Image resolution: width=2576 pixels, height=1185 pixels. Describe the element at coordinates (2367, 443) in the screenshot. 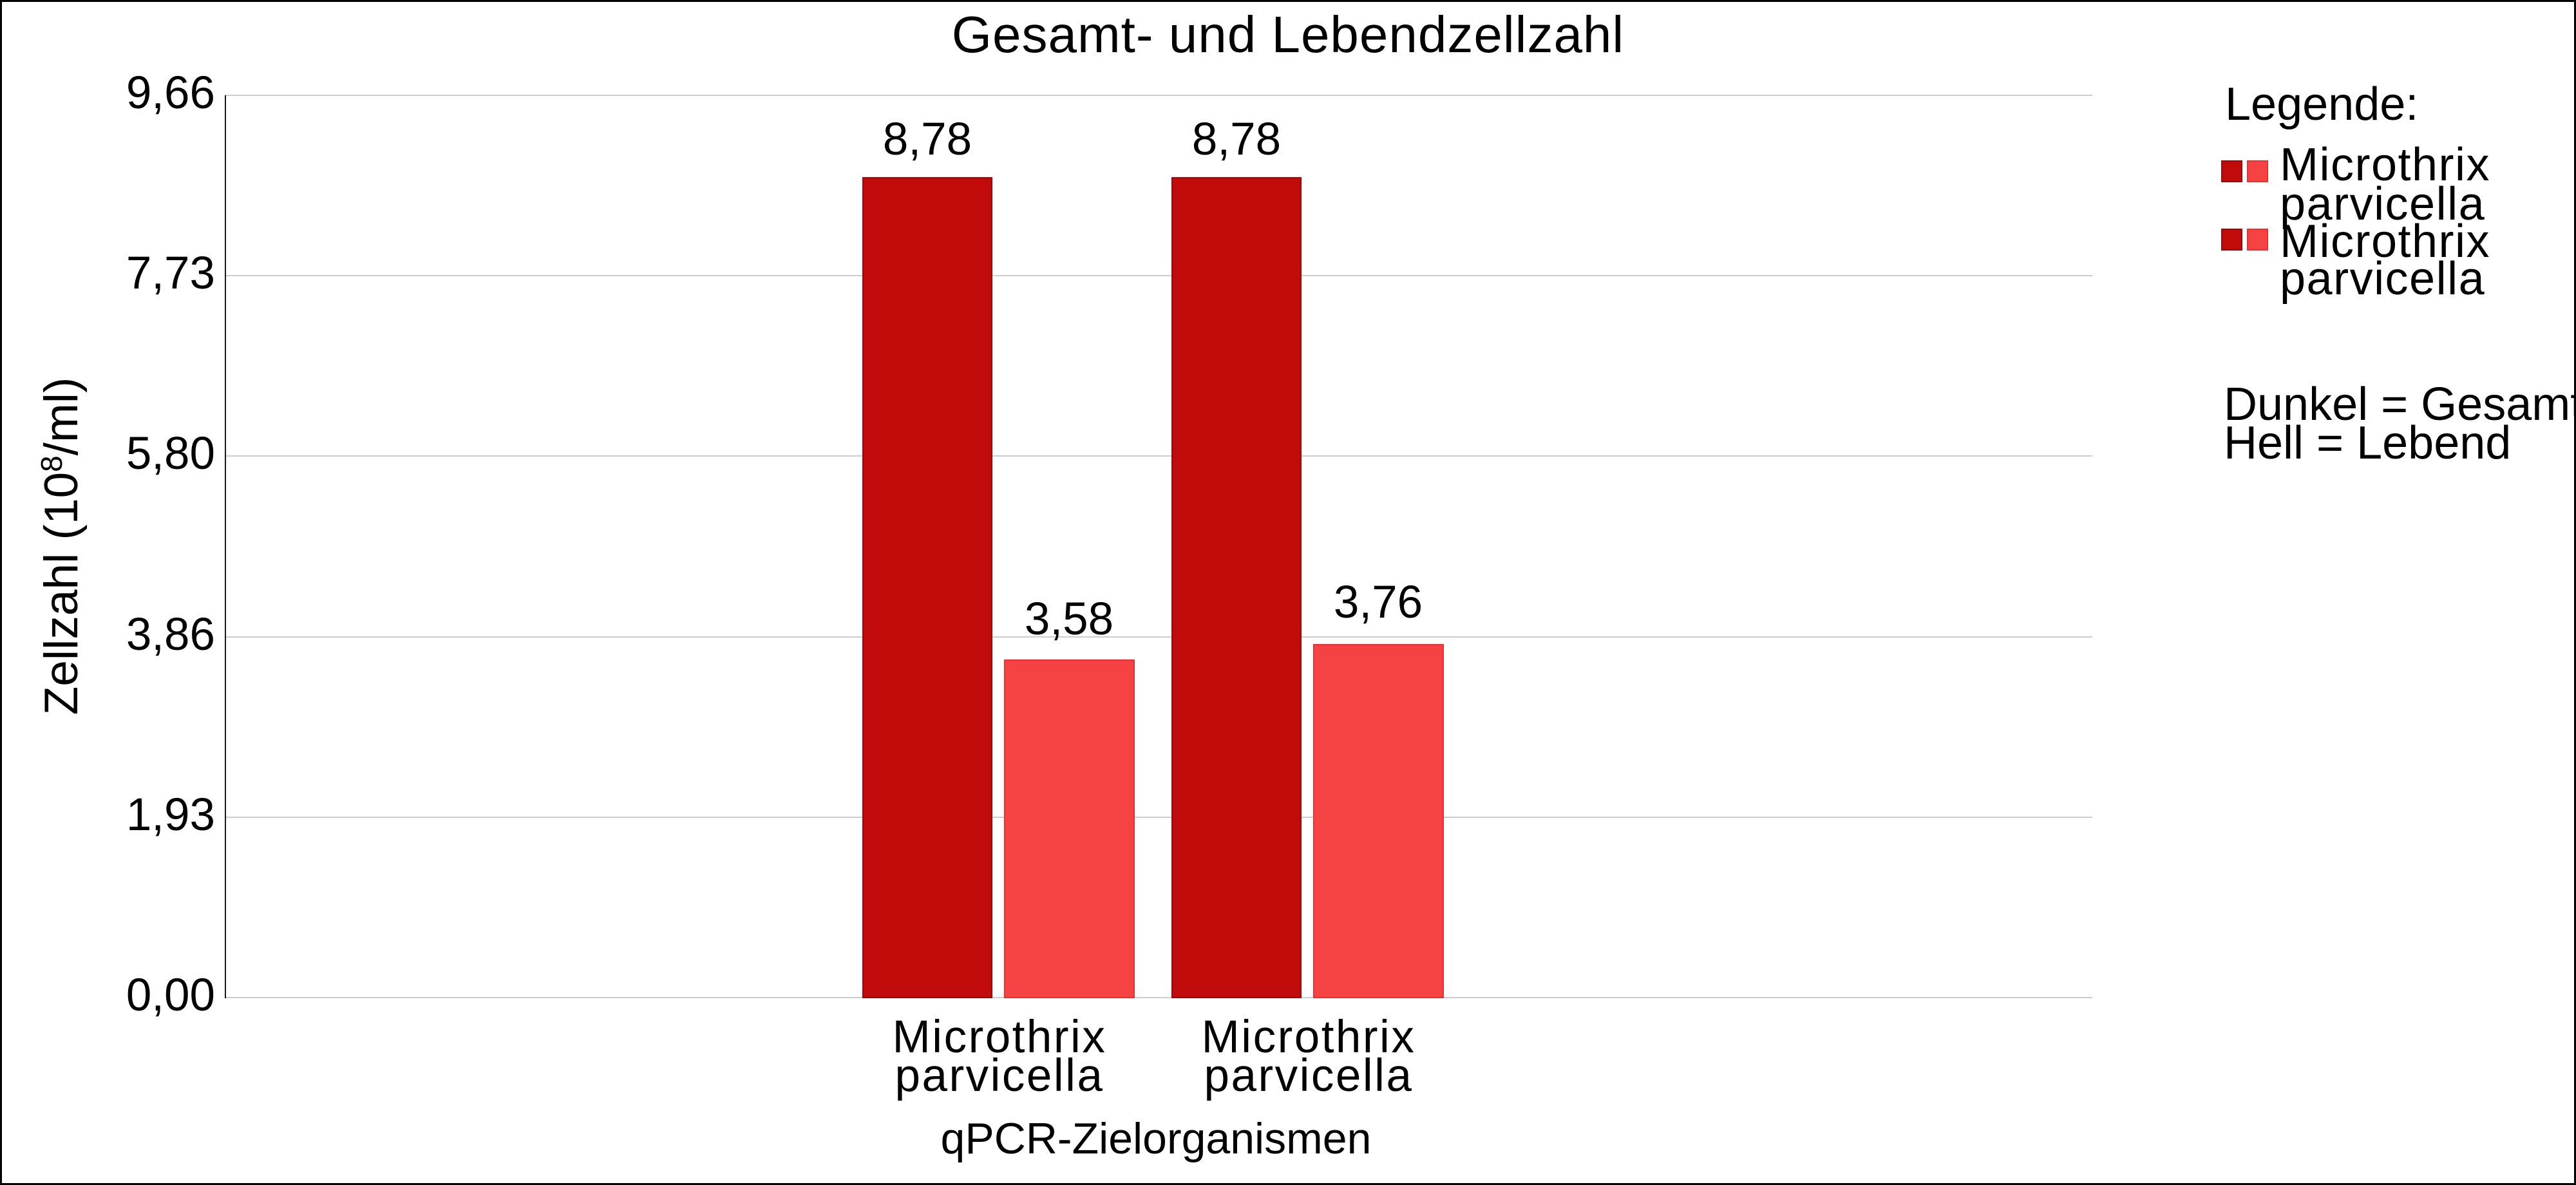

I see `svg-text: Hell = Lebend` at that location.